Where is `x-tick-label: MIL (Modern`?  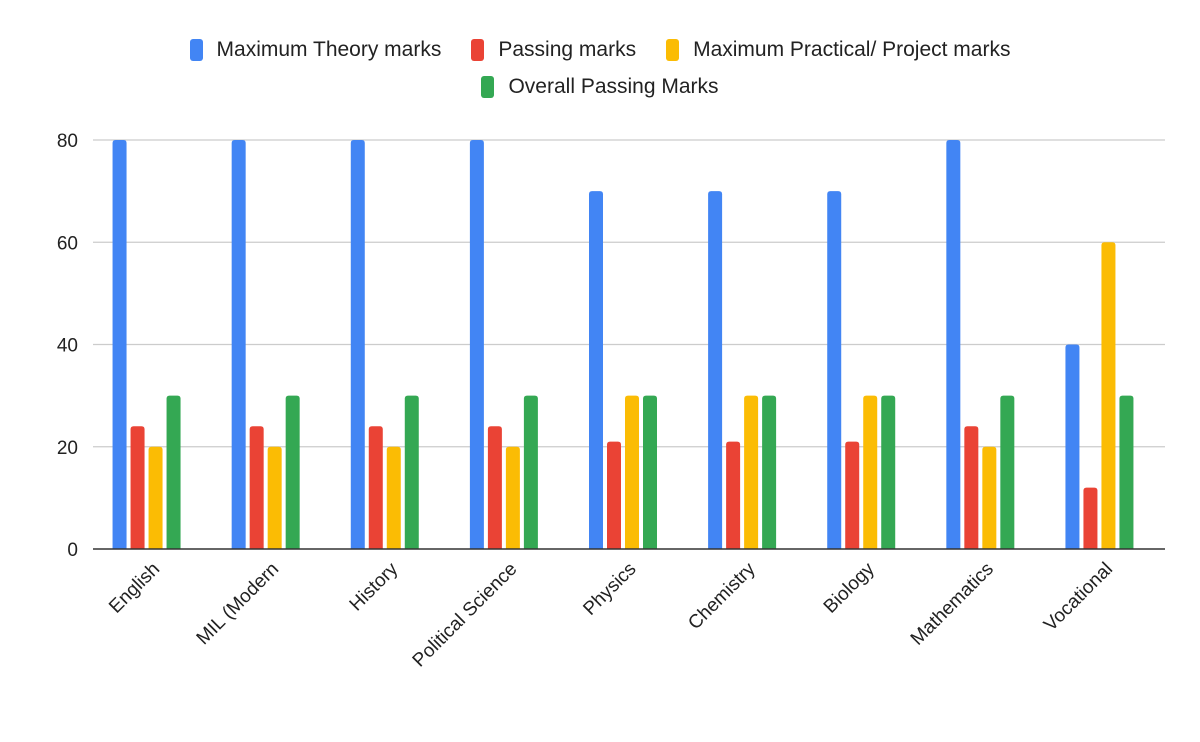
x-tick-label: MIL (Modern is located at coordinates (238, 604).